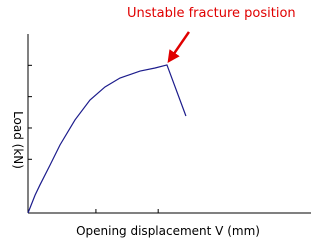  I want to click on x-axis-label: Opening displacement V (mm), so click(168, 231).